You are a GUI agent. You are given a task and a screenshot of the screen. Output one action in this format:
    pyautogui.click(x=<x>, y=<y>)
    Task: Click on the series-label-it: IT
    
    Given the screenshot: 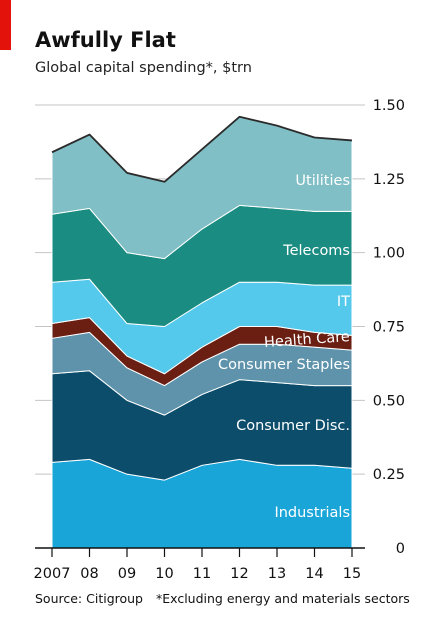 What is the action you would take?
    pyautogui.click(x=343, y=302)
    